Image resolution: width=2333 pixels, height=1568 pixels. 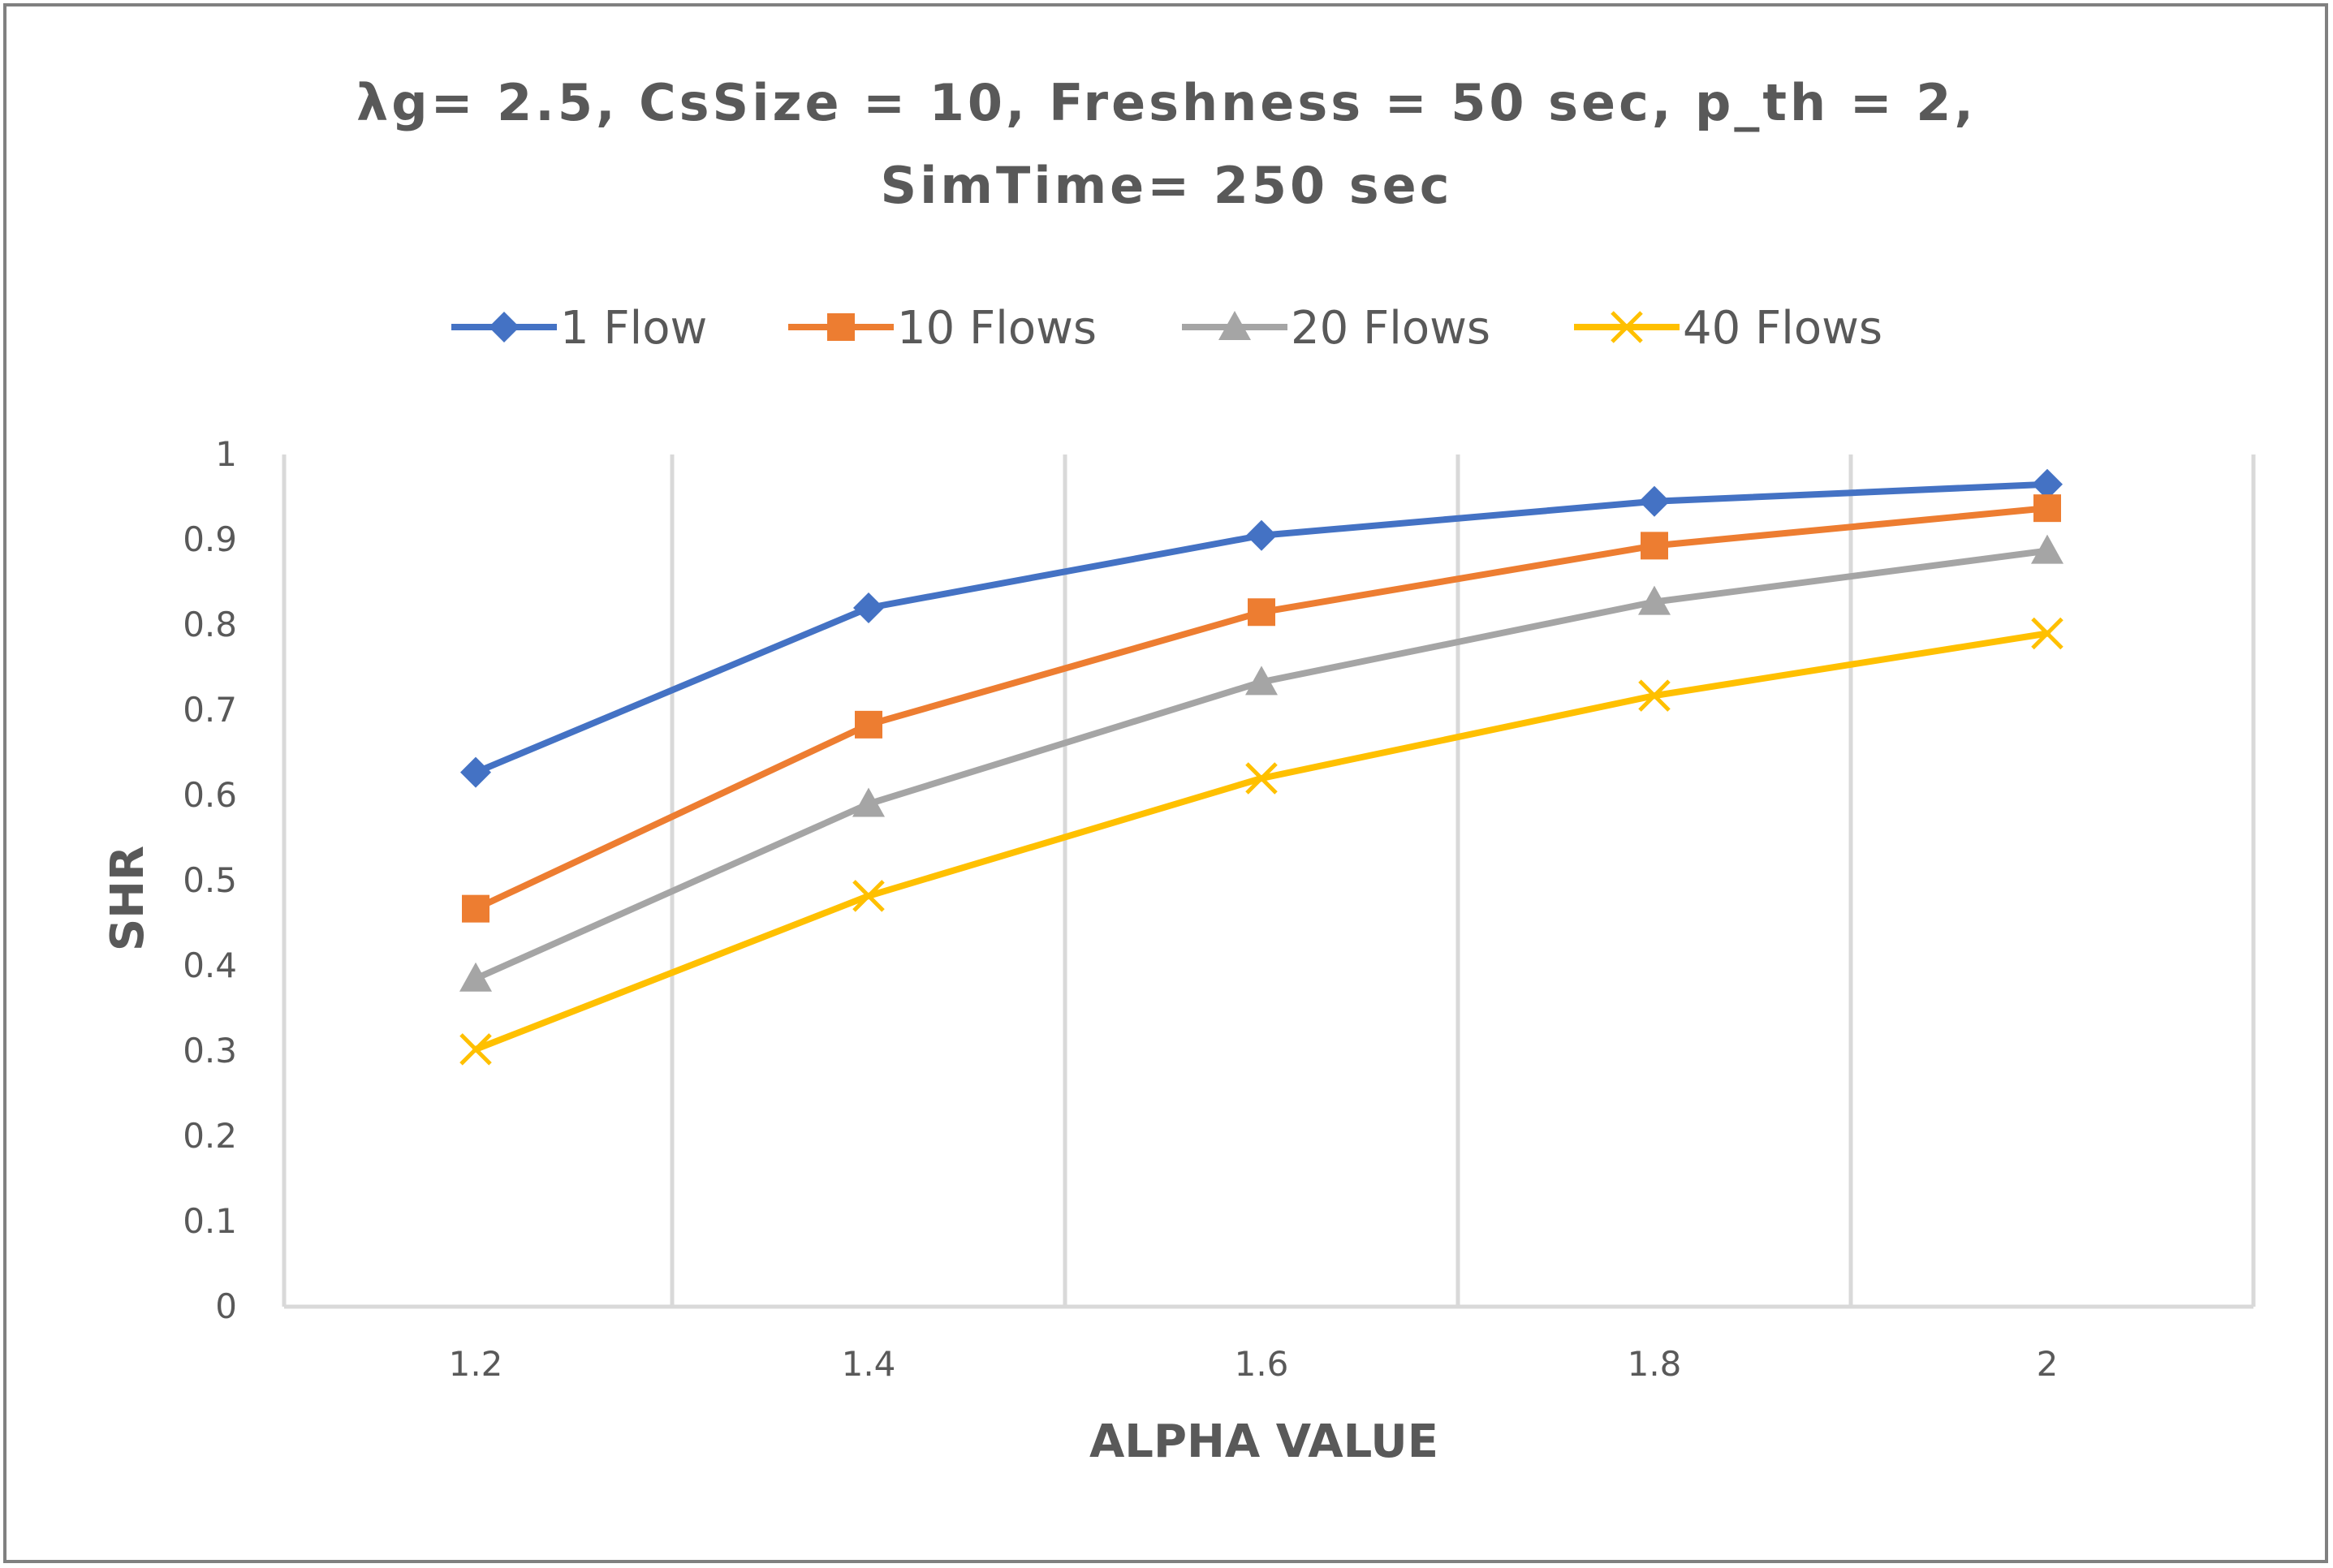 What do you see at coordinates (210, 1221) in the screenshot?
I see `y-tick-label: 0.1` at bounding box center [210, 1221].